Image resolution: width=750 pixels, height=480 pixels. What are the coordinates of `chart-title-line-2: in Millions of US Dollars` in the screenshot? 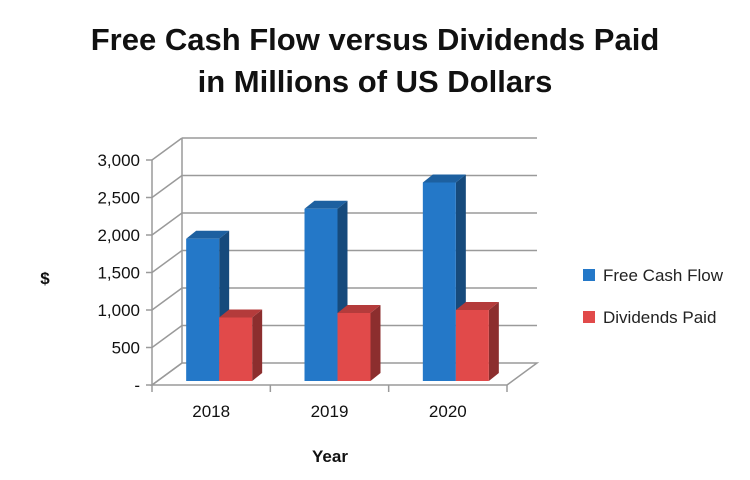 It's located at (375, 81).